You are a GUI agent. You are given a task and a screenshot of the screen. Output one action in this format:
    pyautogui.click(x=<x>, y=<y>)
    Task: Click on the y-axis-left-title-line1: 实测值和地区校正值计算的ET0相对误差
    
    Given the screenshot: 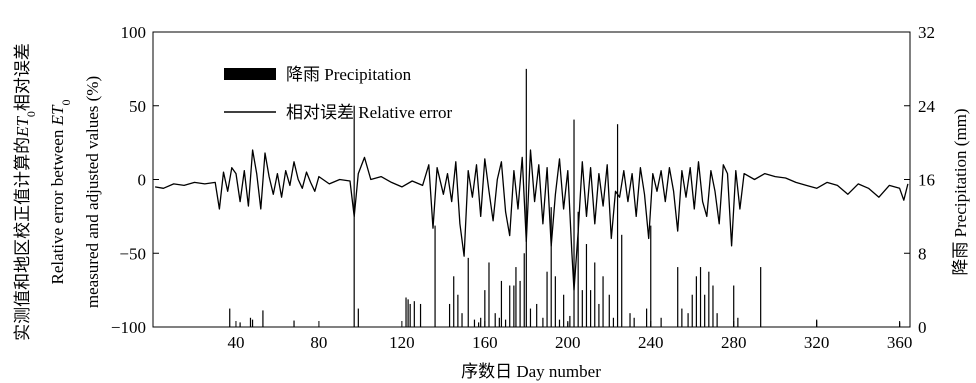 What is the action you would take?
    pyautogui.click(x=25, y=192)
    